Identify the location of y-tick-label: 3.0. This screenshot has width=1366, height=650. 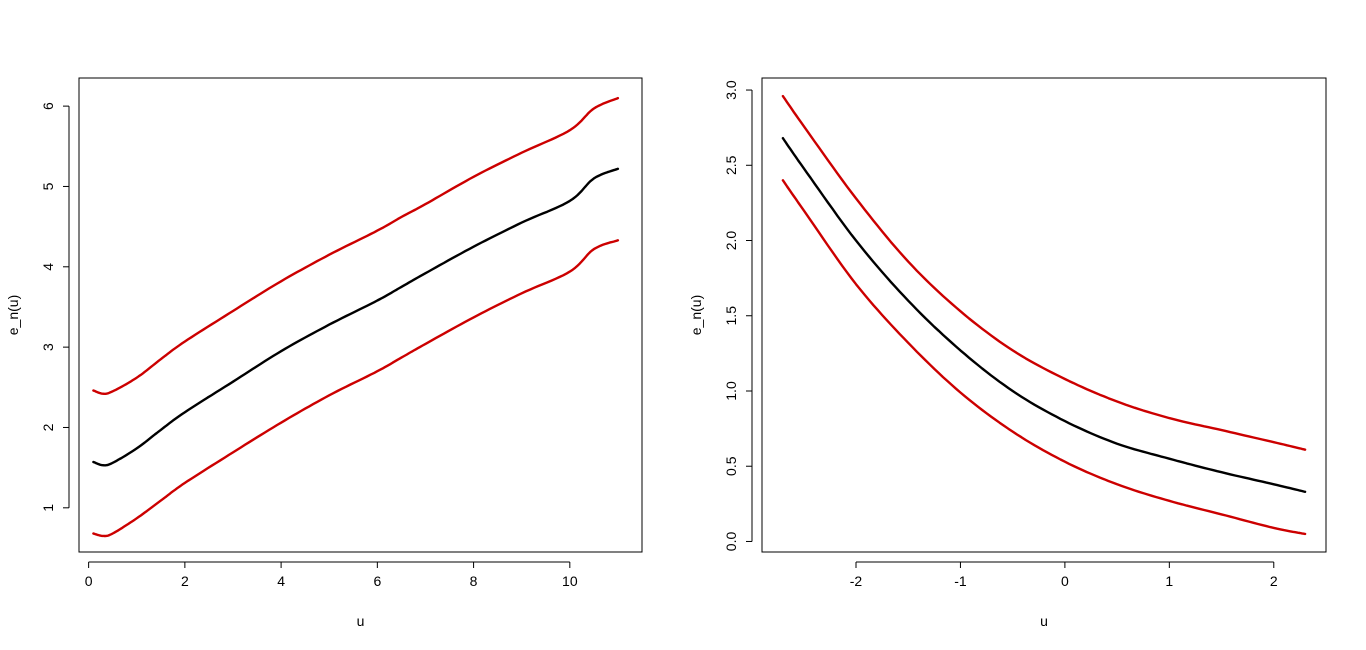
(731, 90).